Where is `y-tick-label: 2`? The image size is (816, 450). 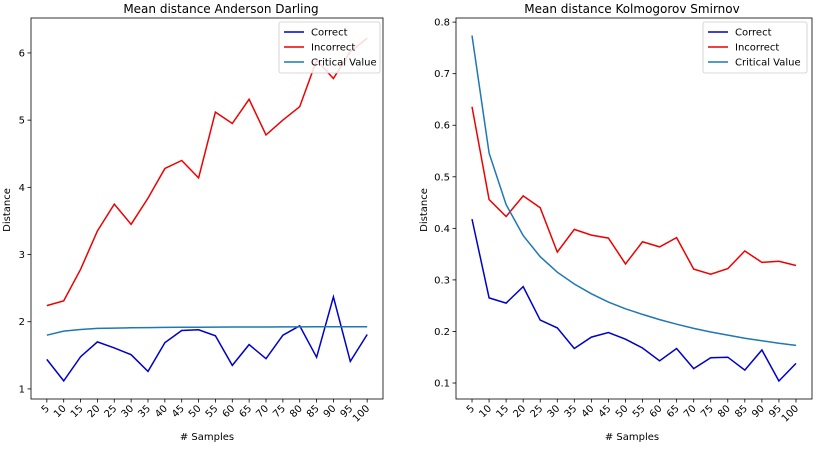 y-tick-label: 2 is located at coordinates (22, 322).